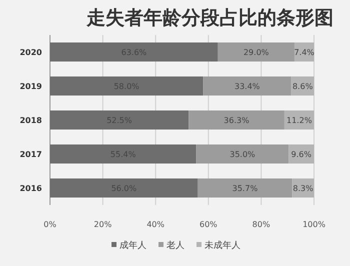 This screenshot has height=266, width=350. What do you see at coordinates (31, 86) in the screenshot?
I see `y-tick-label: 2019` at bounding box center [31, 86].